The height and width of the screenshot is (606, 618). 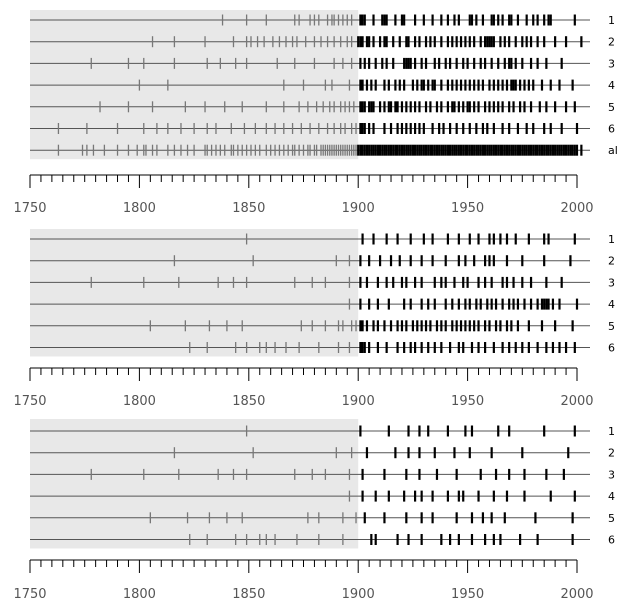 I want to click on row-label: all, so click(x=613, y=150).